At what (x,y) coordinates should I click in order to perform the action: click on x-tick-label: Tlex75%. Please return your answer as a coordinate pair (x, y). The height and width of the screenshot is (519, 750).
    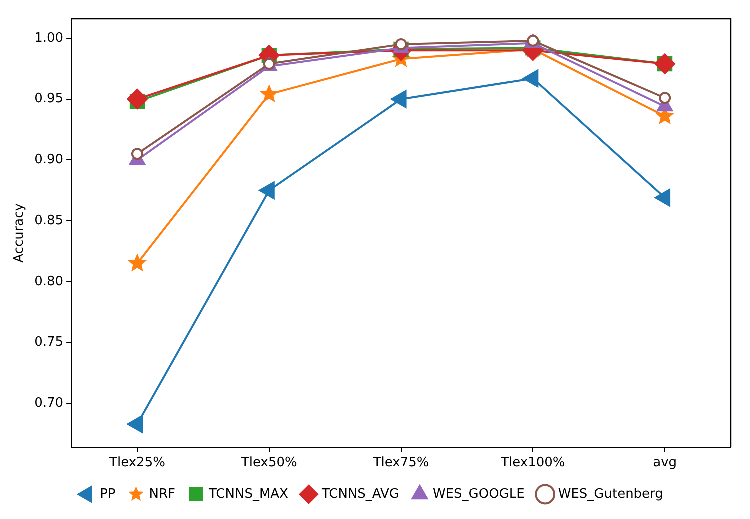
    Looking at the image, I should click on (401, 463).